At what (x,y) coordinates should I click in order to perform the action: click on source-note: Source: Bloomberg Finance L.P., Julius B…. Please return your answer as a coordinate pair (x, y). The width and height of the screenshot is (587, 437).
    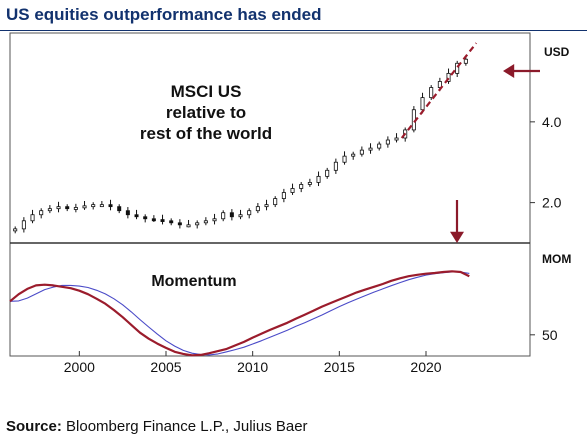
    Looking at the image, I should click on (157, 426).